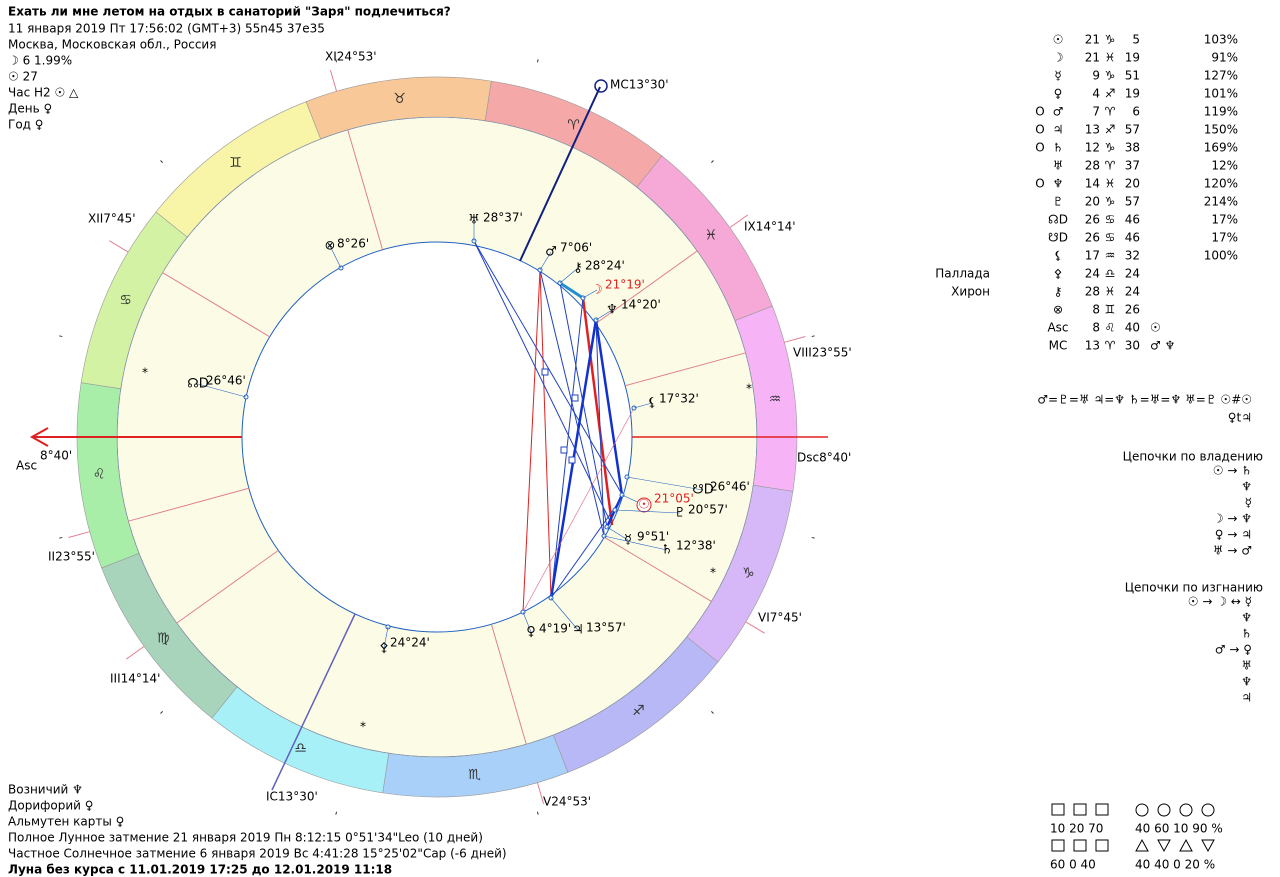  What do you see at coordinates (674, 499) in the screenshot?
I see `planet-degree: 21°05'` at bounding box center [674, 499].